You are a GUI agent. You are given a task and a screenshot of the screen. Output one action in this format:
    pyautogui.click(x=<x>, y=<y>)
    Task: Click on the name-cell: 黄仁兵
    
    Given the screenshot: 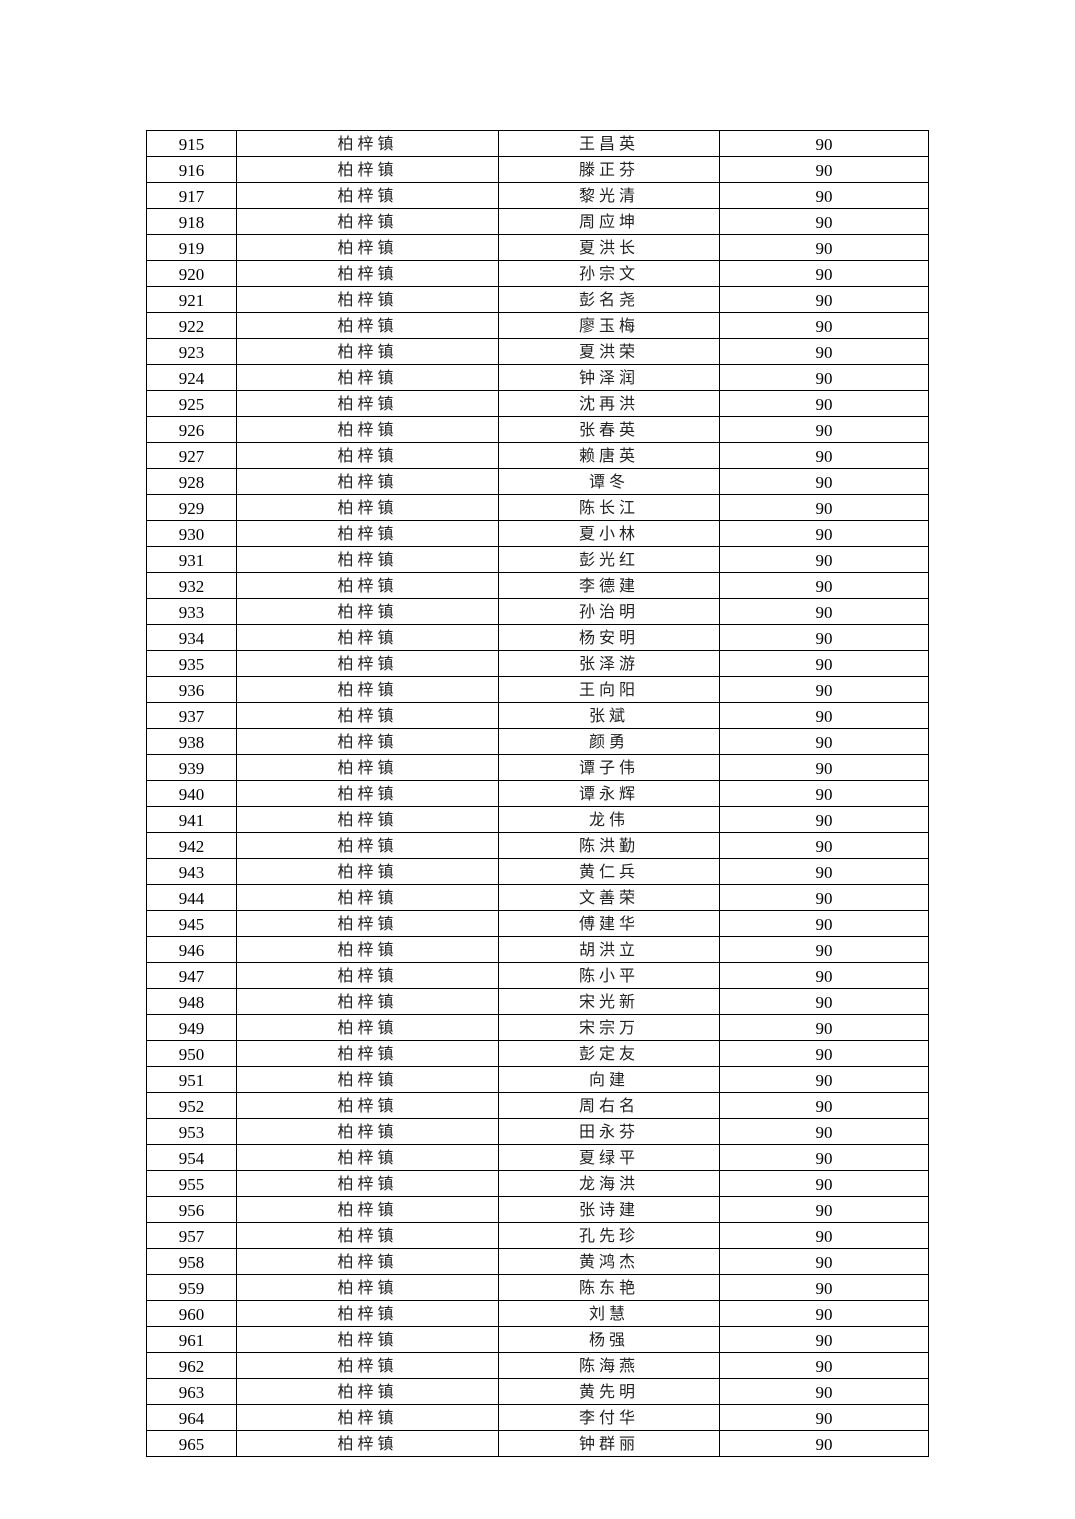 What is the action you would take?
    pyautogui.click(x=609, y=871)
    